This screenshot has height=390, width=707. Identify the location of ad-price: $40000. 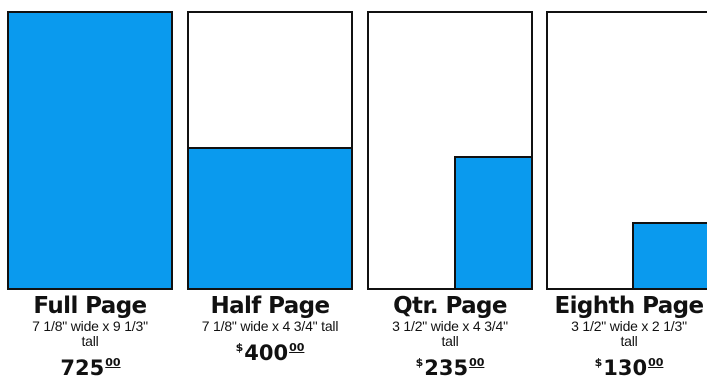
(270, 350).